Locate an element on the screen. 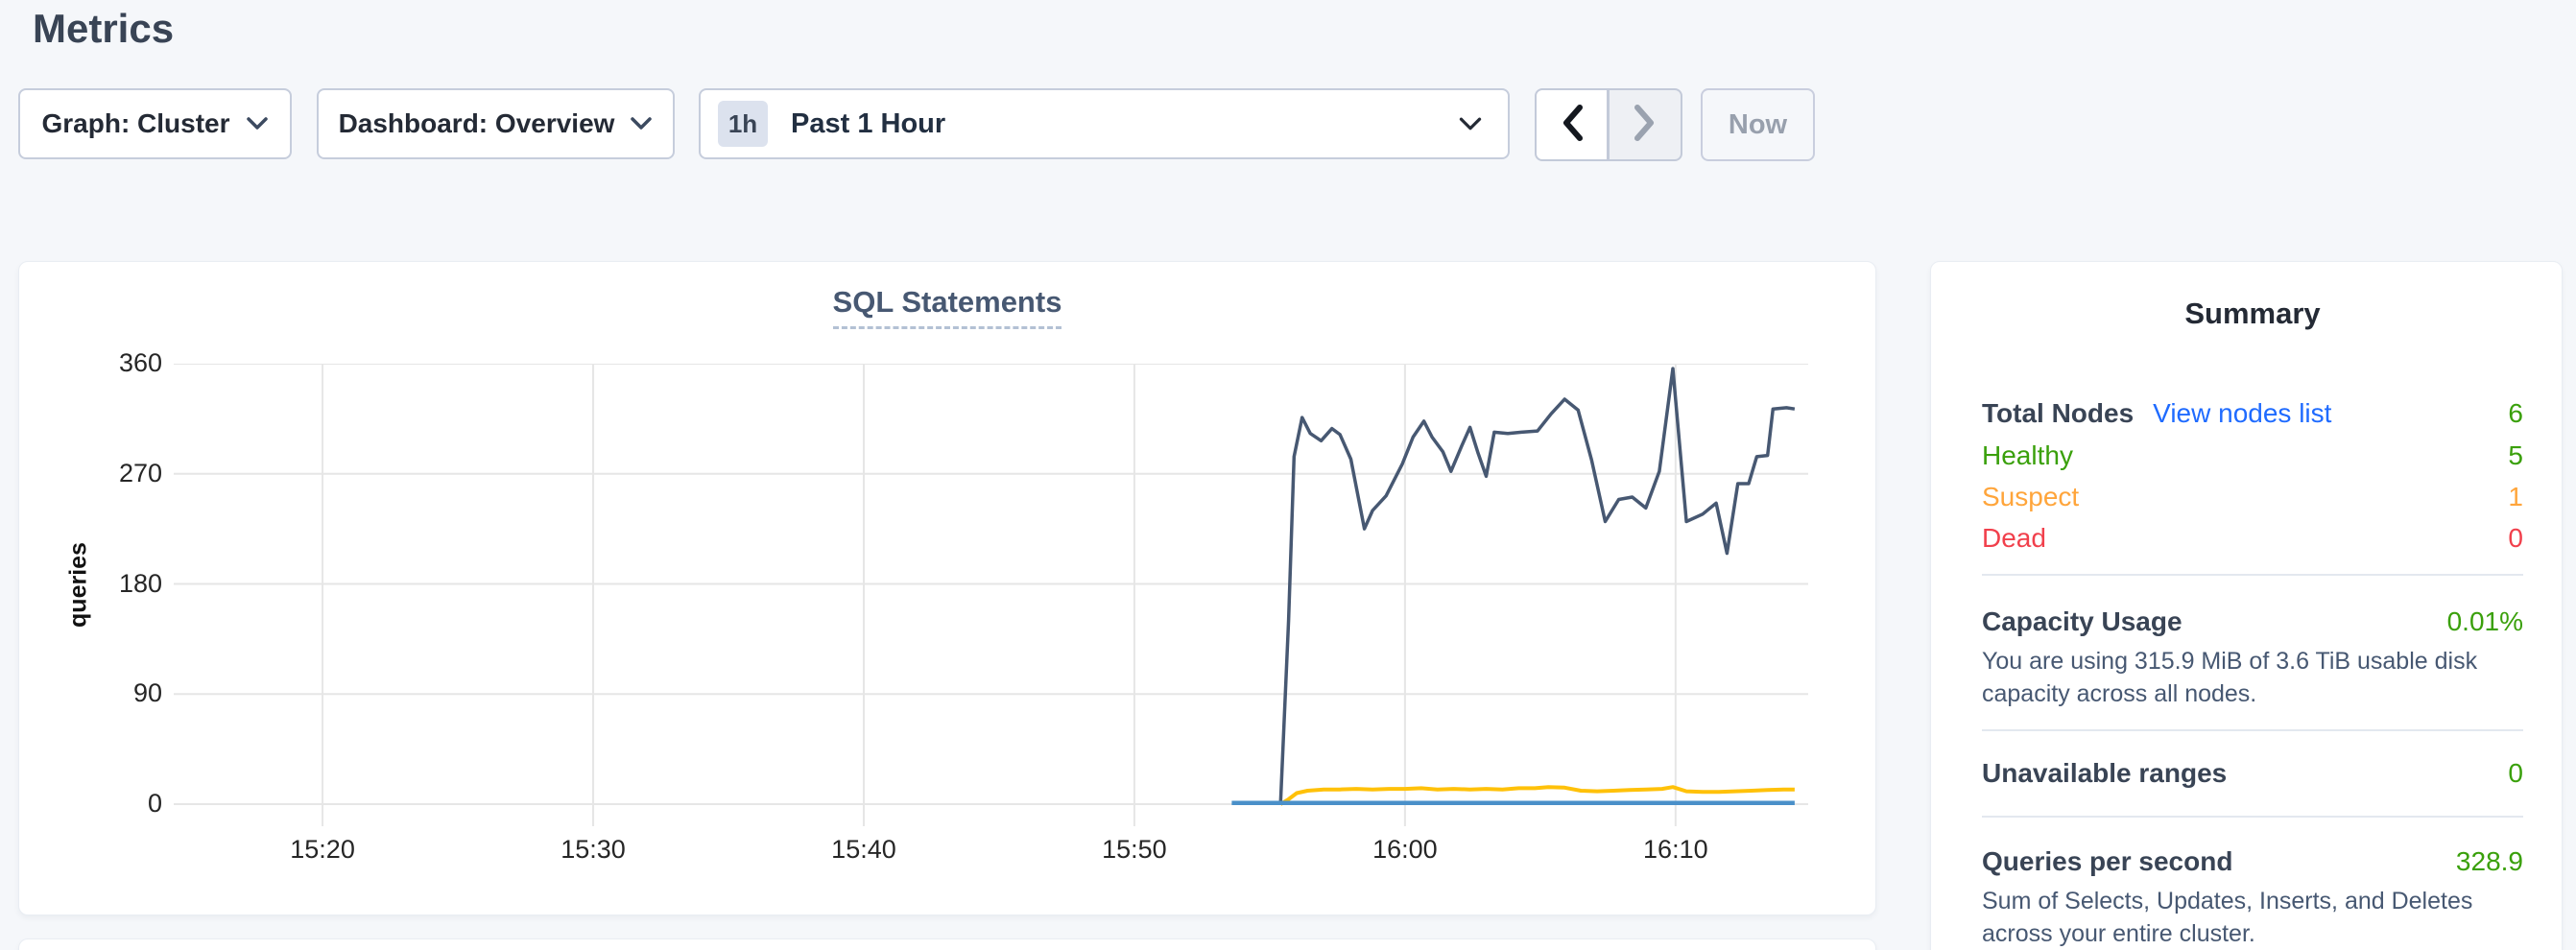 This screenshot has height=950, width=2576. next-chart-card-sliver is located at coordinates (947, 944).